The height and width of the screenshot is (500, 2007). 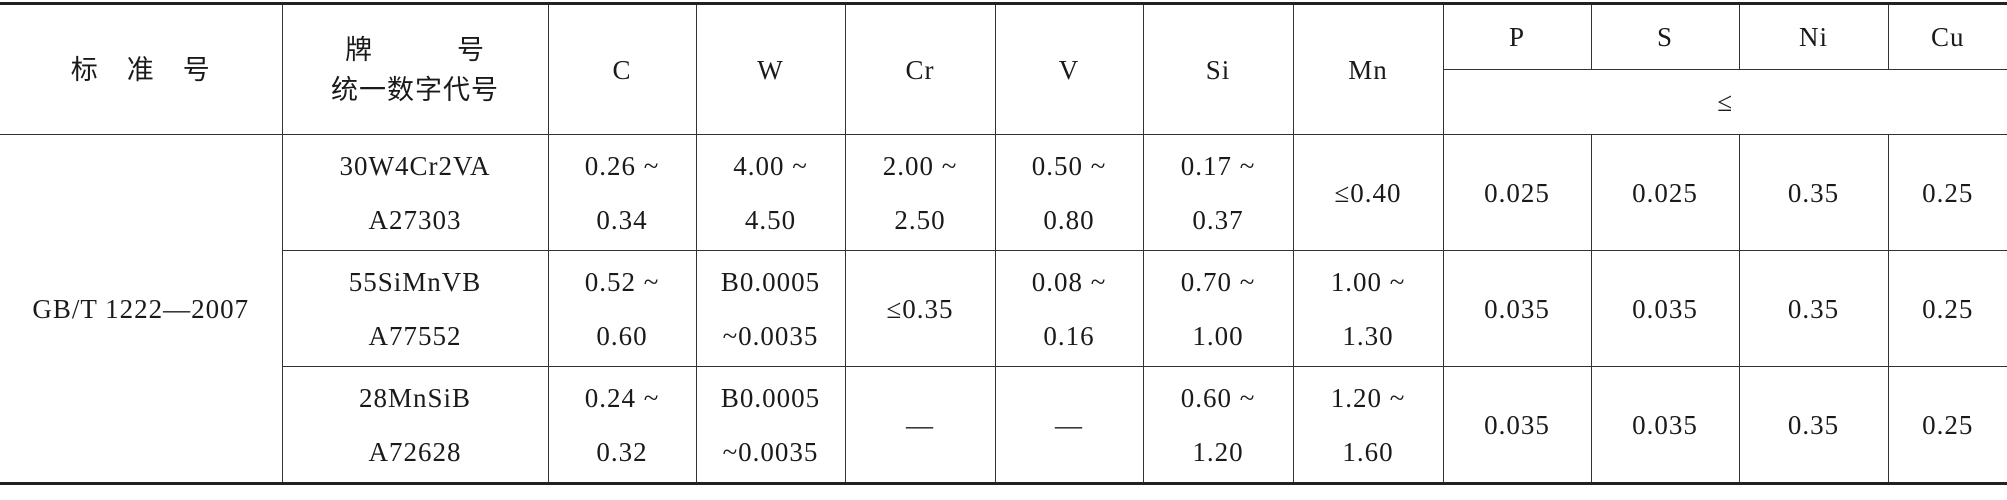 I want to click on data-cell: 2.00 ~2.50, so click(x=920, y=193).